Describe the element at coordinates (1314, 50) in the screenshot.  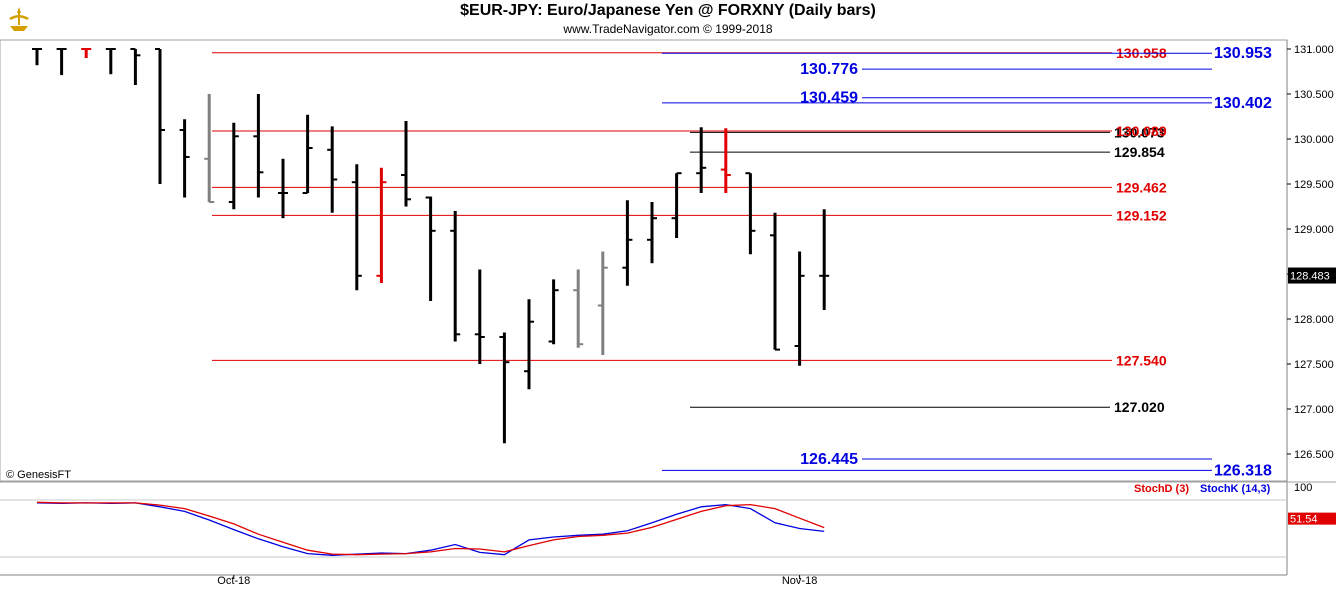
I see `price-tick-label-0: 131.000` at that location.